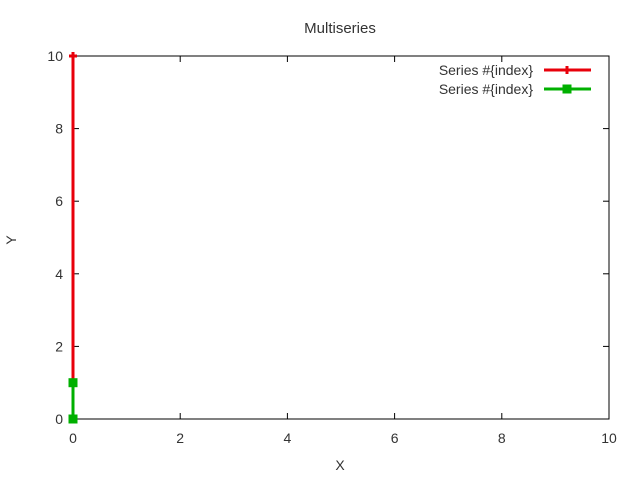 The height and width of the screenshot is (480, 640). Describe the element at coordinates (609, 438) in the screenshot. I see `x-tick-label: 10` at that location.